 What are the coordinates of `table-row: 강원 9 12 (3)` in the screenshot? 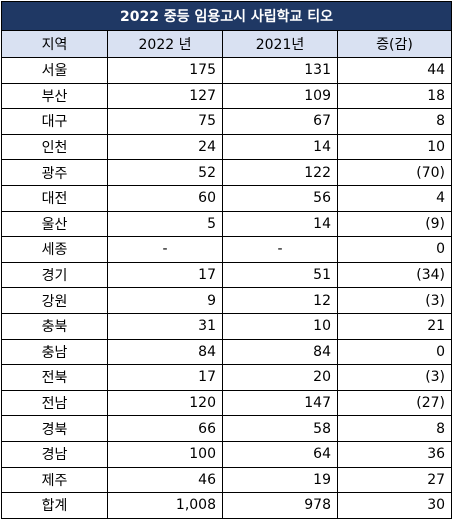 It's located at (227, 300).